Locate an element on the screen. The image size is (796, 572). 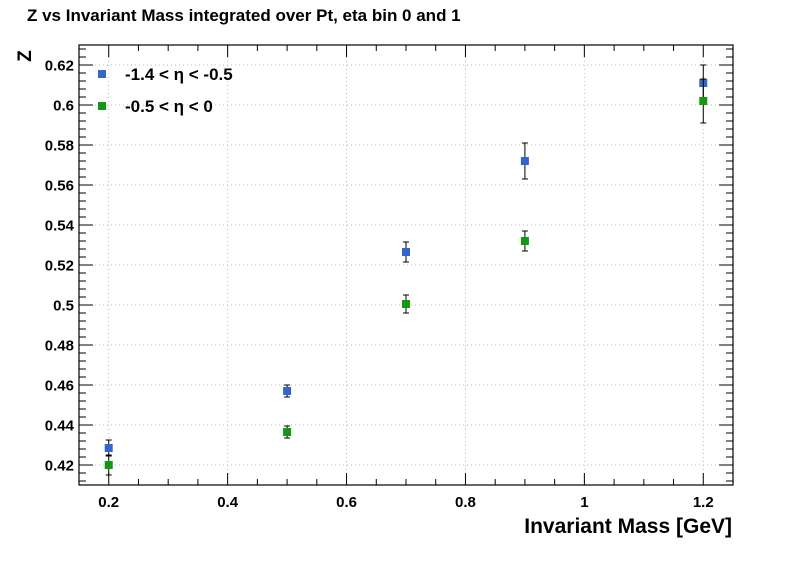
x-axis-label: Invariant Mass [GeV] is located at coordinates (628, 526).